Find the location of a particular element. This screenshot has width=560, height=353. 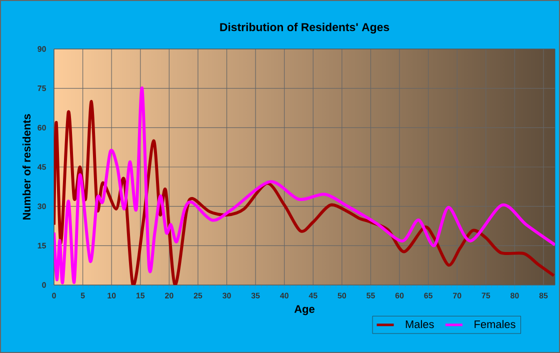

chart-title: Distribution of Residents' Ages is located at coordinates (305, 28).